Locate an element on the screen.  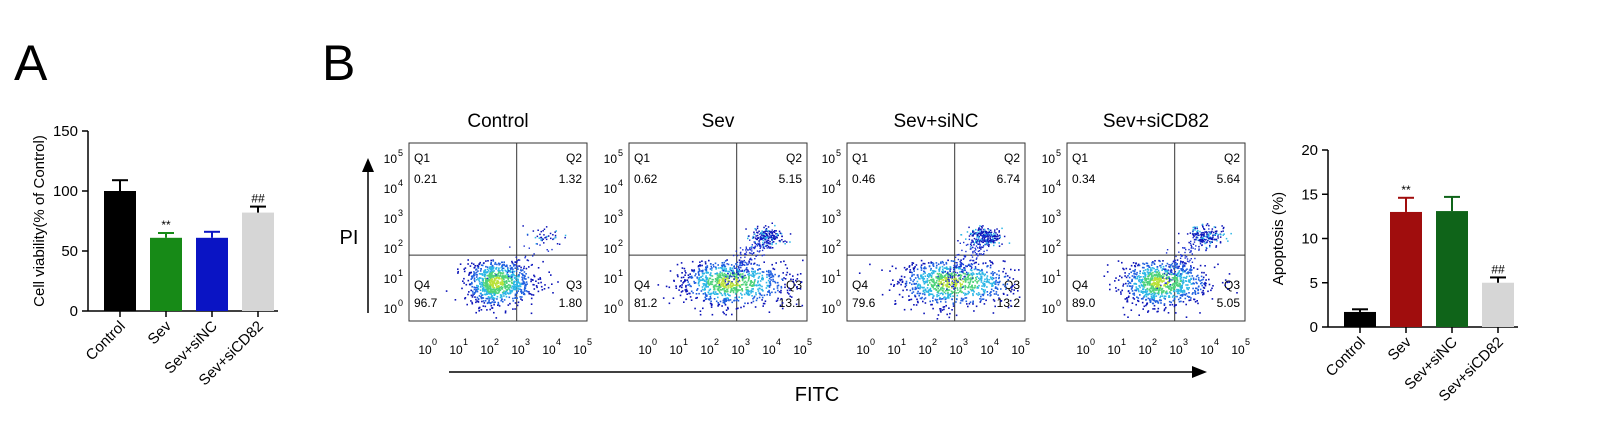
plot-frame is located at coordinates (718, 232).